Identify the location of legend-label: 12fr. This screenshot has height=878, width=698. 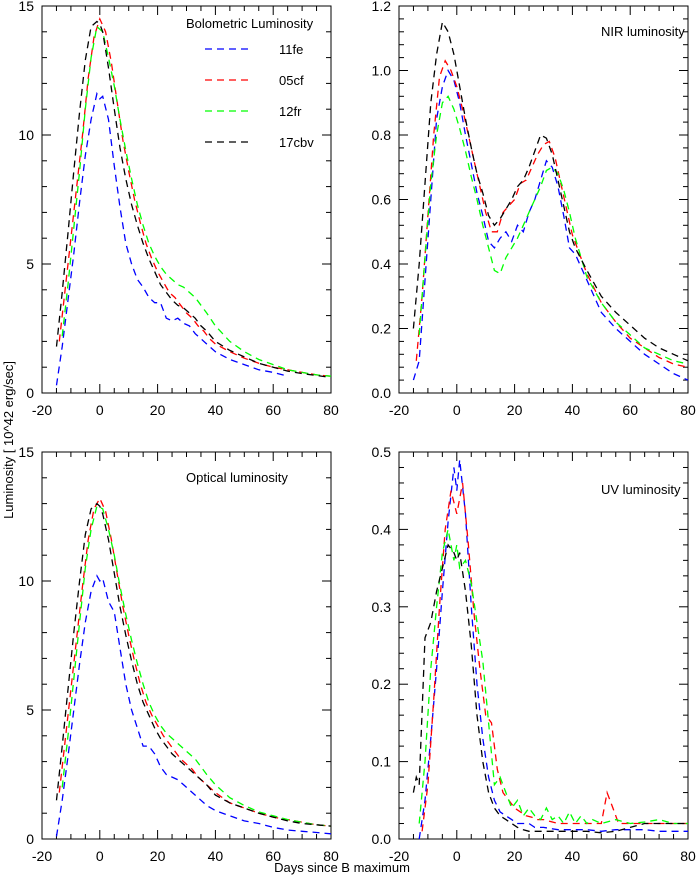
(290, 111).